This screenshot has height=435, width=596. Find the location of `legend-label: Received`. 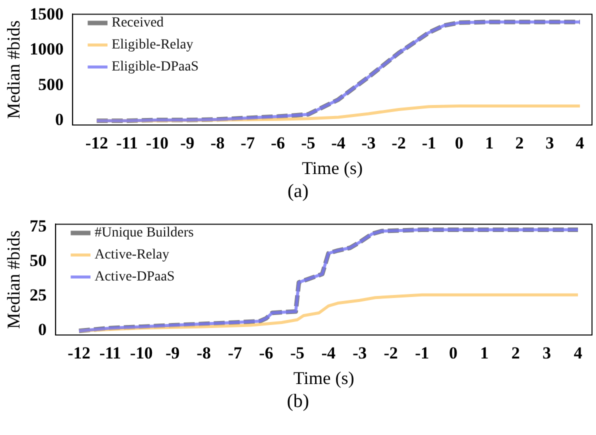

legend-label: Received is located at coordinates (138, 23).